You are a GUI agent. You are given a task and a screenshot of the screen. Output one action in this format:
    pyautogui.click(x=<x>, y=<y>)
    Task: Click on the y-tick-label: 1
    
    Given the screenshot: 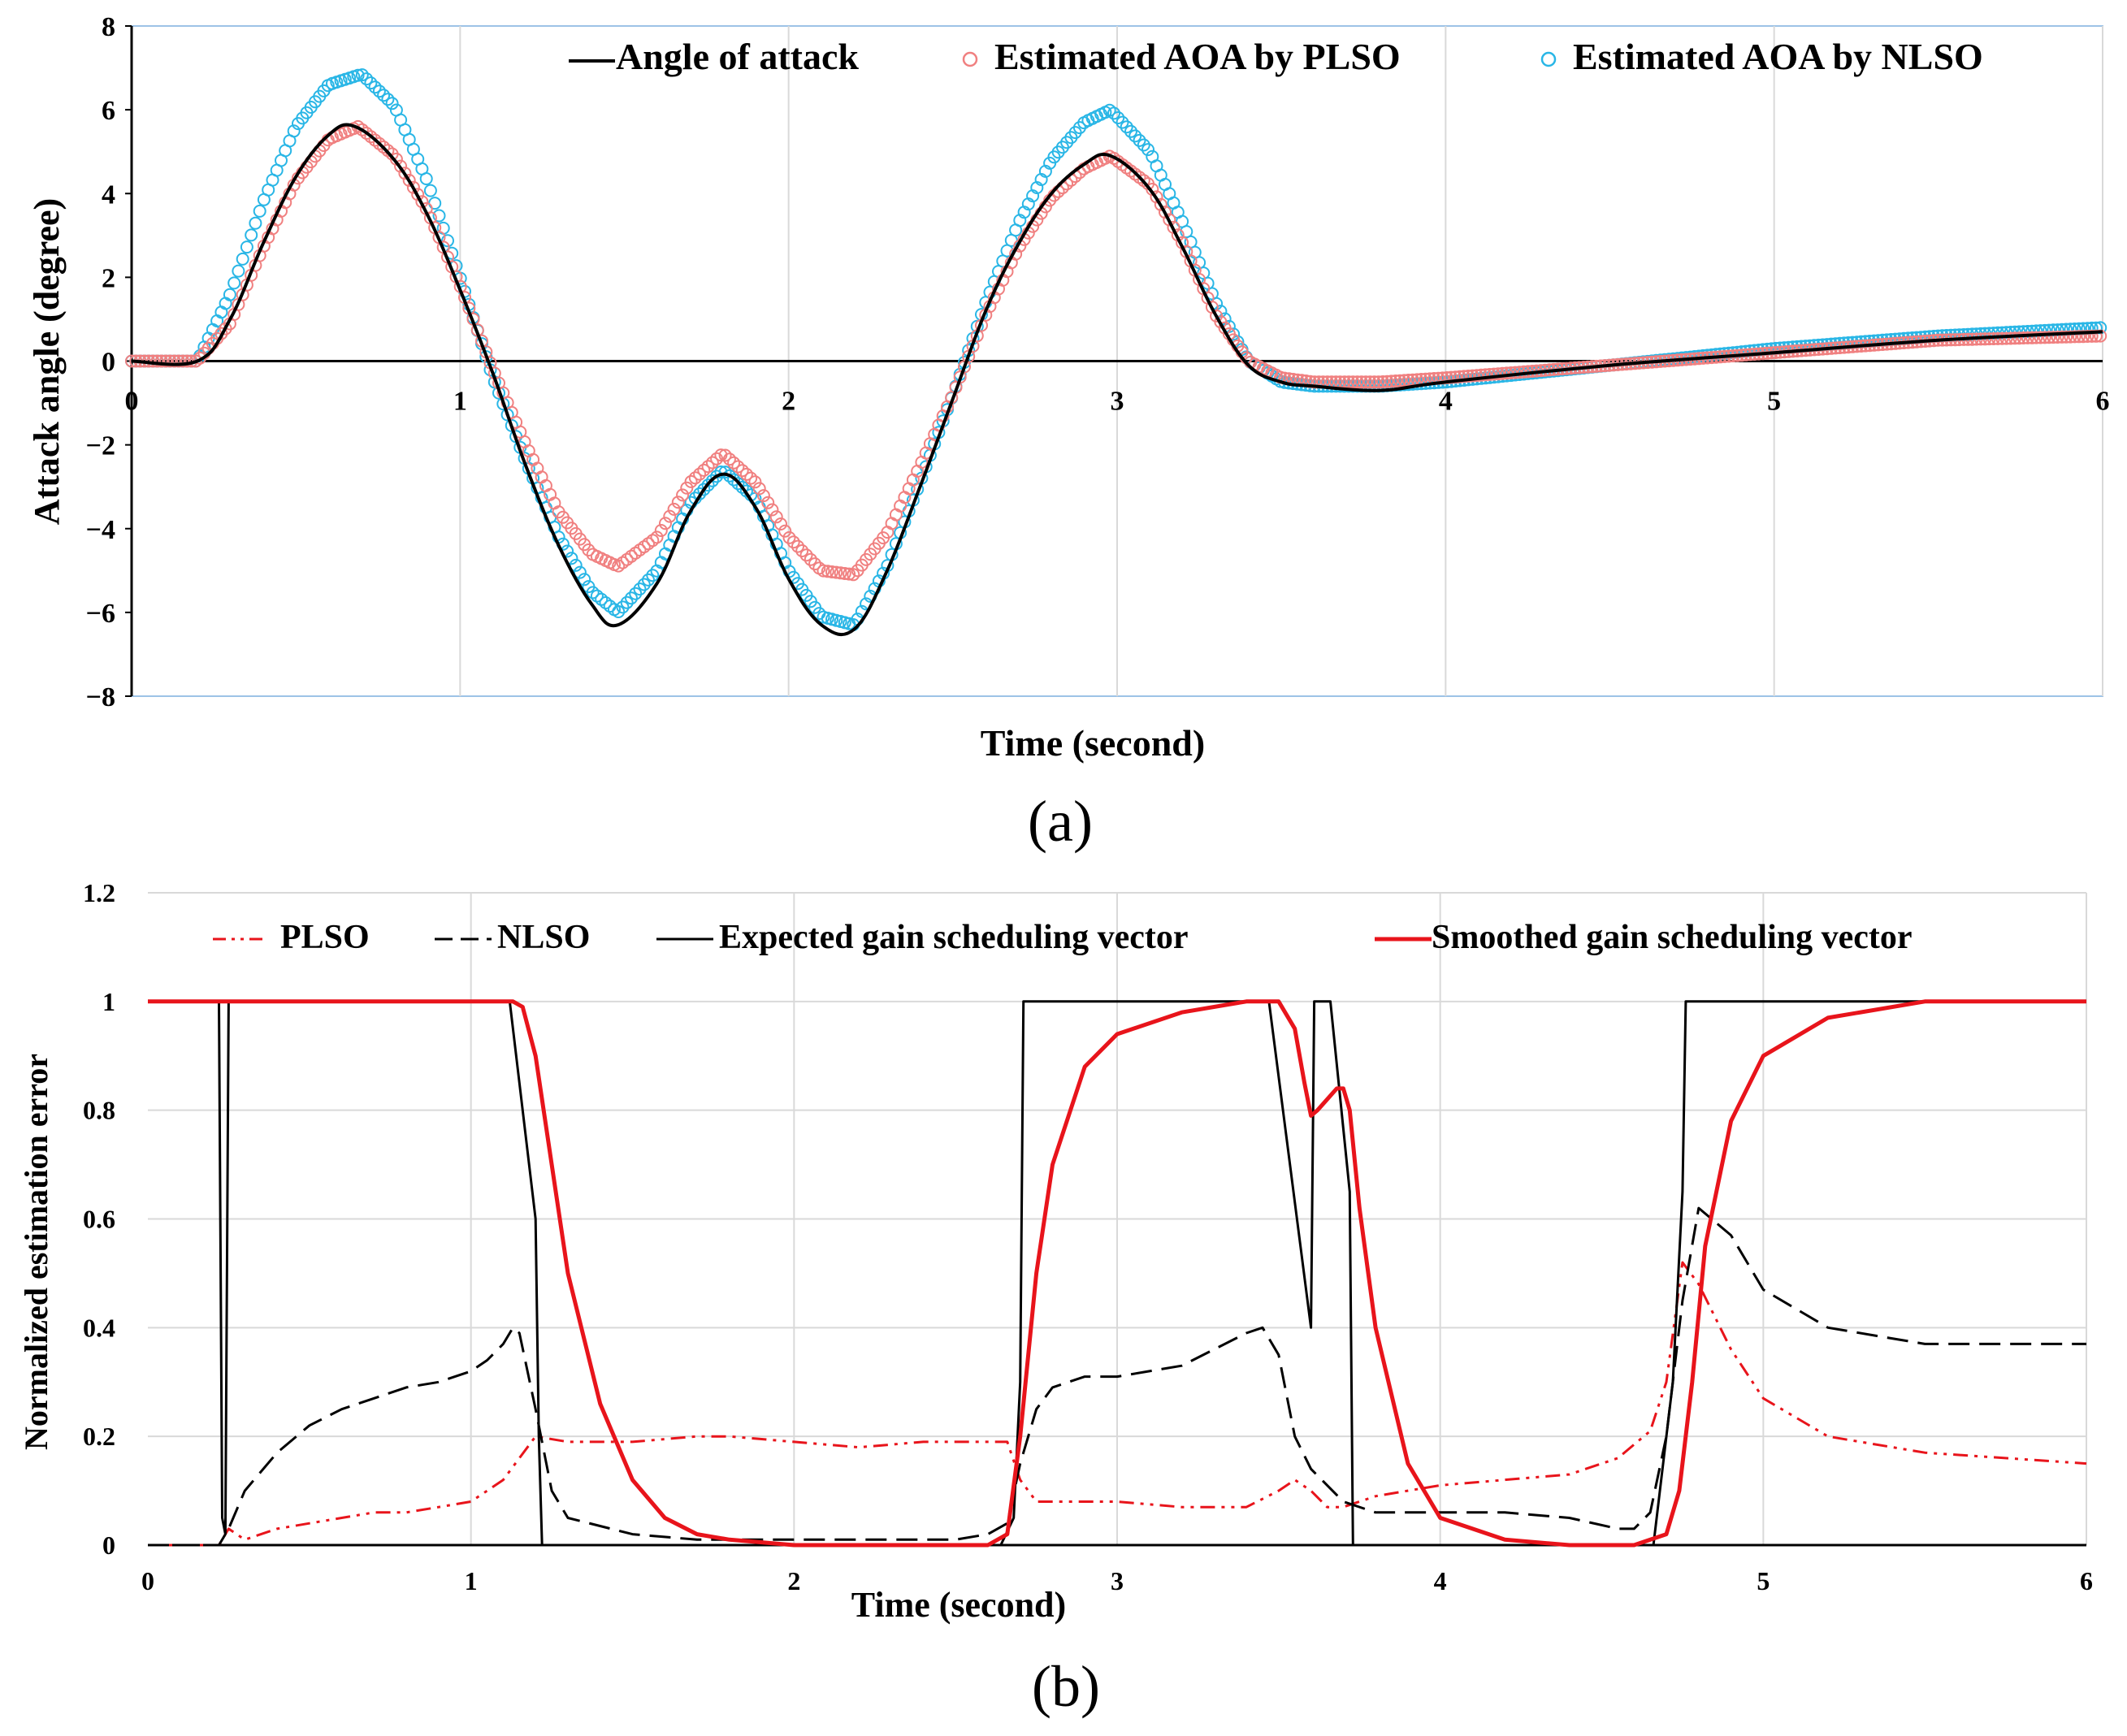 What is the action you would take?
    pyautogui.click(x=109, y=1002)
    